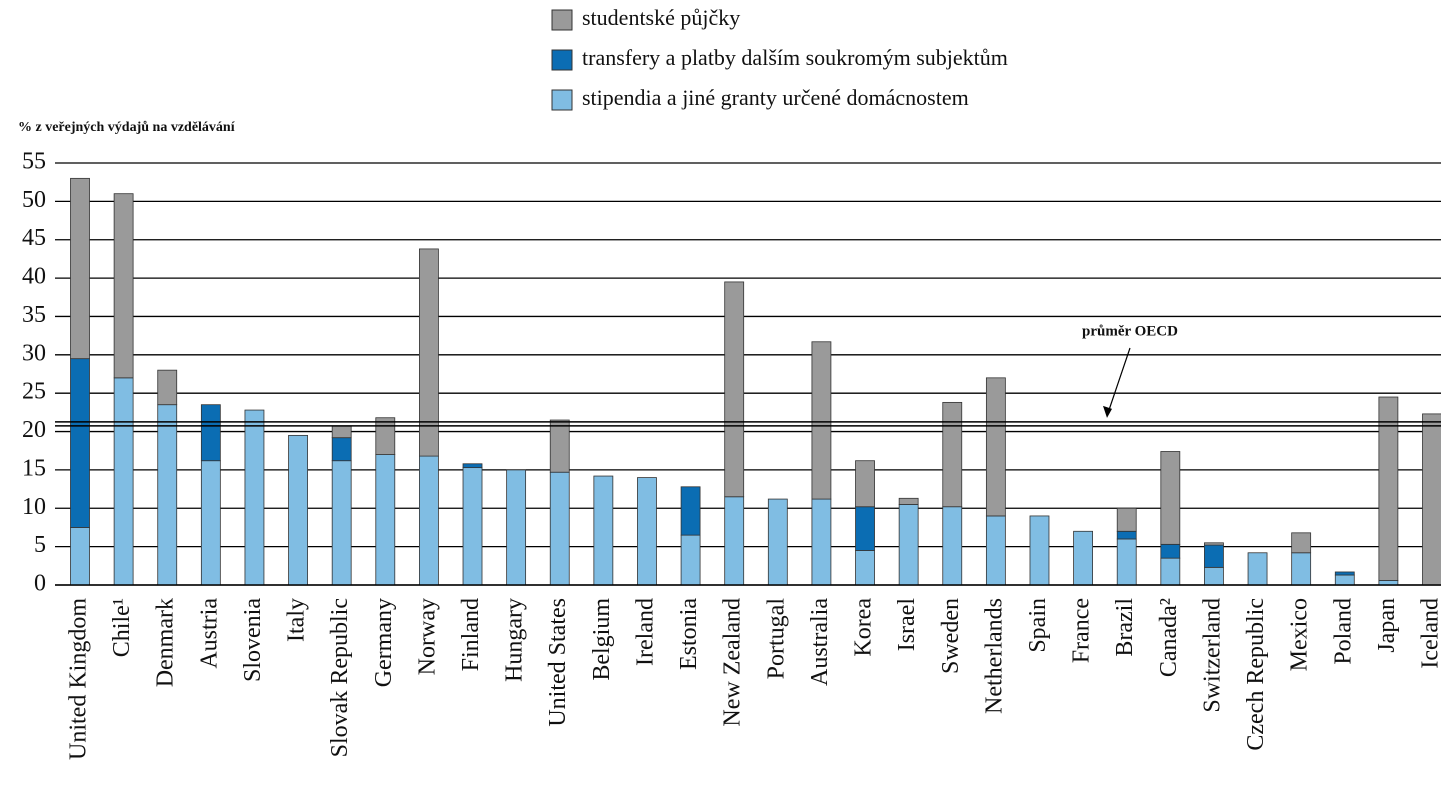 Image resolution: width=1441 pixels, height=802 pixels. Describe the element at coordinates (1212, 655) in the screenshot. I see `x-tick-label: Switzerland` at that location.